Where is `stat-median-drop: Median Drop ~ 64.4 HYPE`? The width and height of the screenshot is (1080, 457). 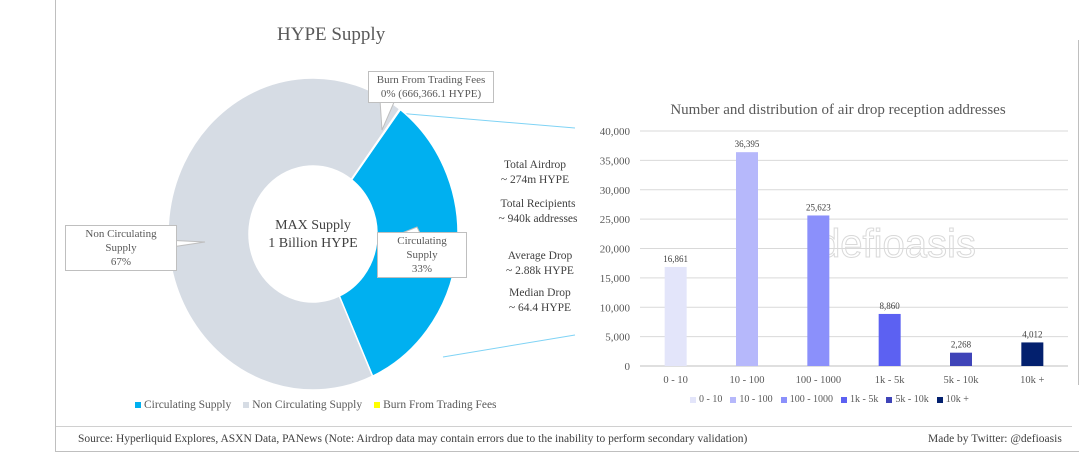
stat-median-drop: Median Drop ~ 64.4 HYPE is located at coordinates (540, 301).